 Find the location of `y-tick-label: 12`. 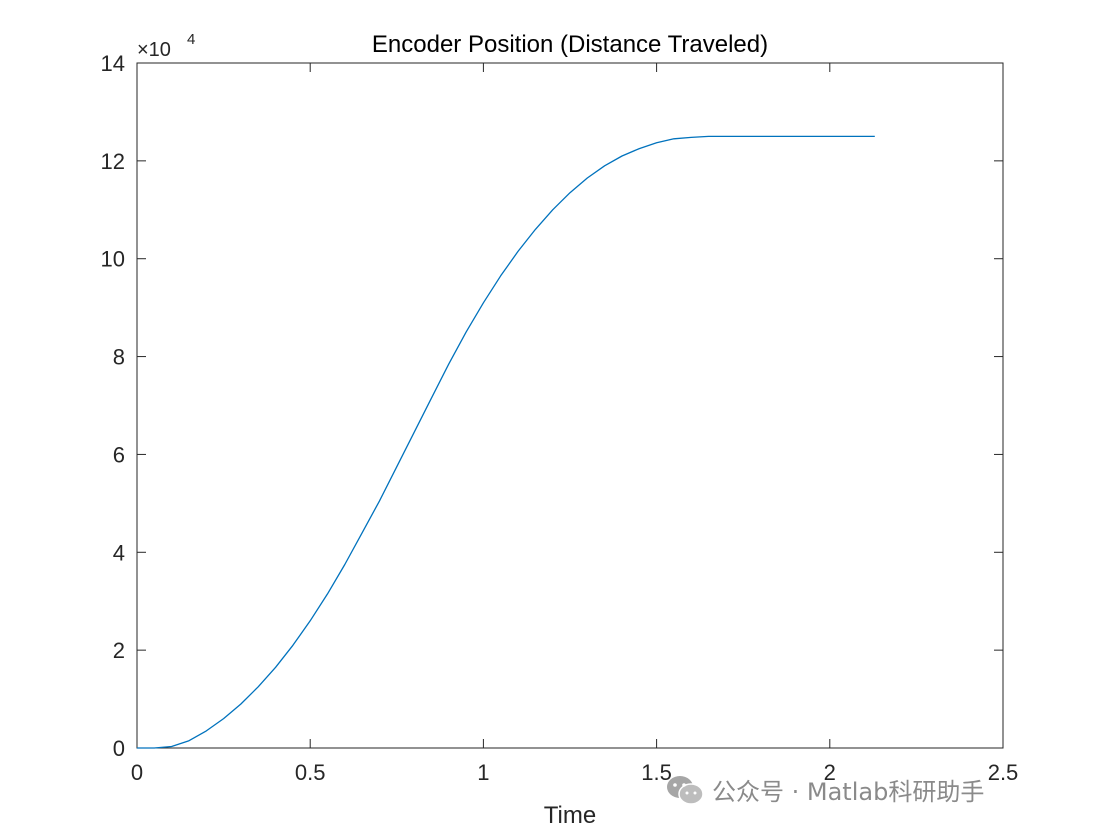

y-tick-label: 12 is located at coordinates (113, 161).